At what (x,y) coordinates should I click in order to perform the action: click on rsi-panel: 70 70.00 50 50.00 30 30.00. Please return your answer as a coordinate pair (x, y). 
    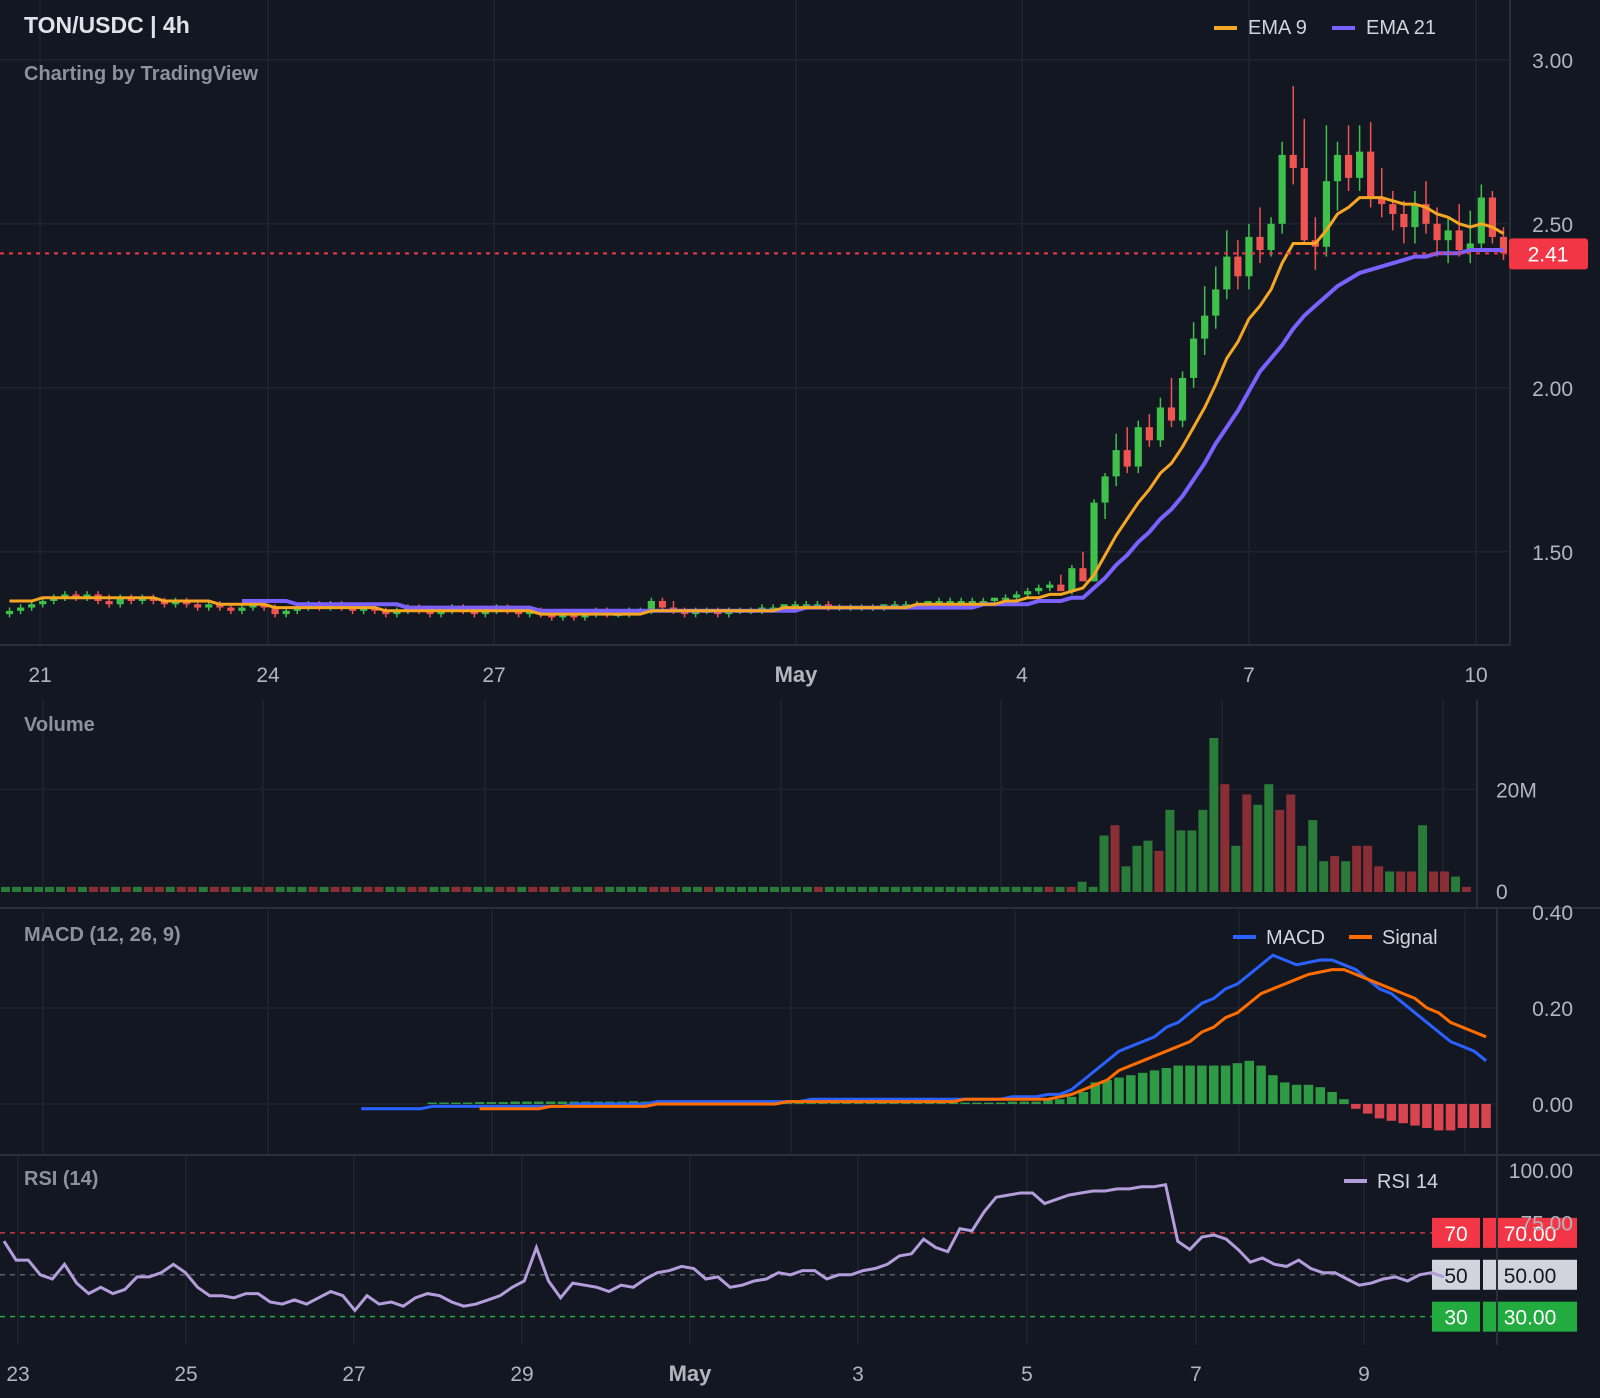
    Looking at the image, I should click on (788, 1257).